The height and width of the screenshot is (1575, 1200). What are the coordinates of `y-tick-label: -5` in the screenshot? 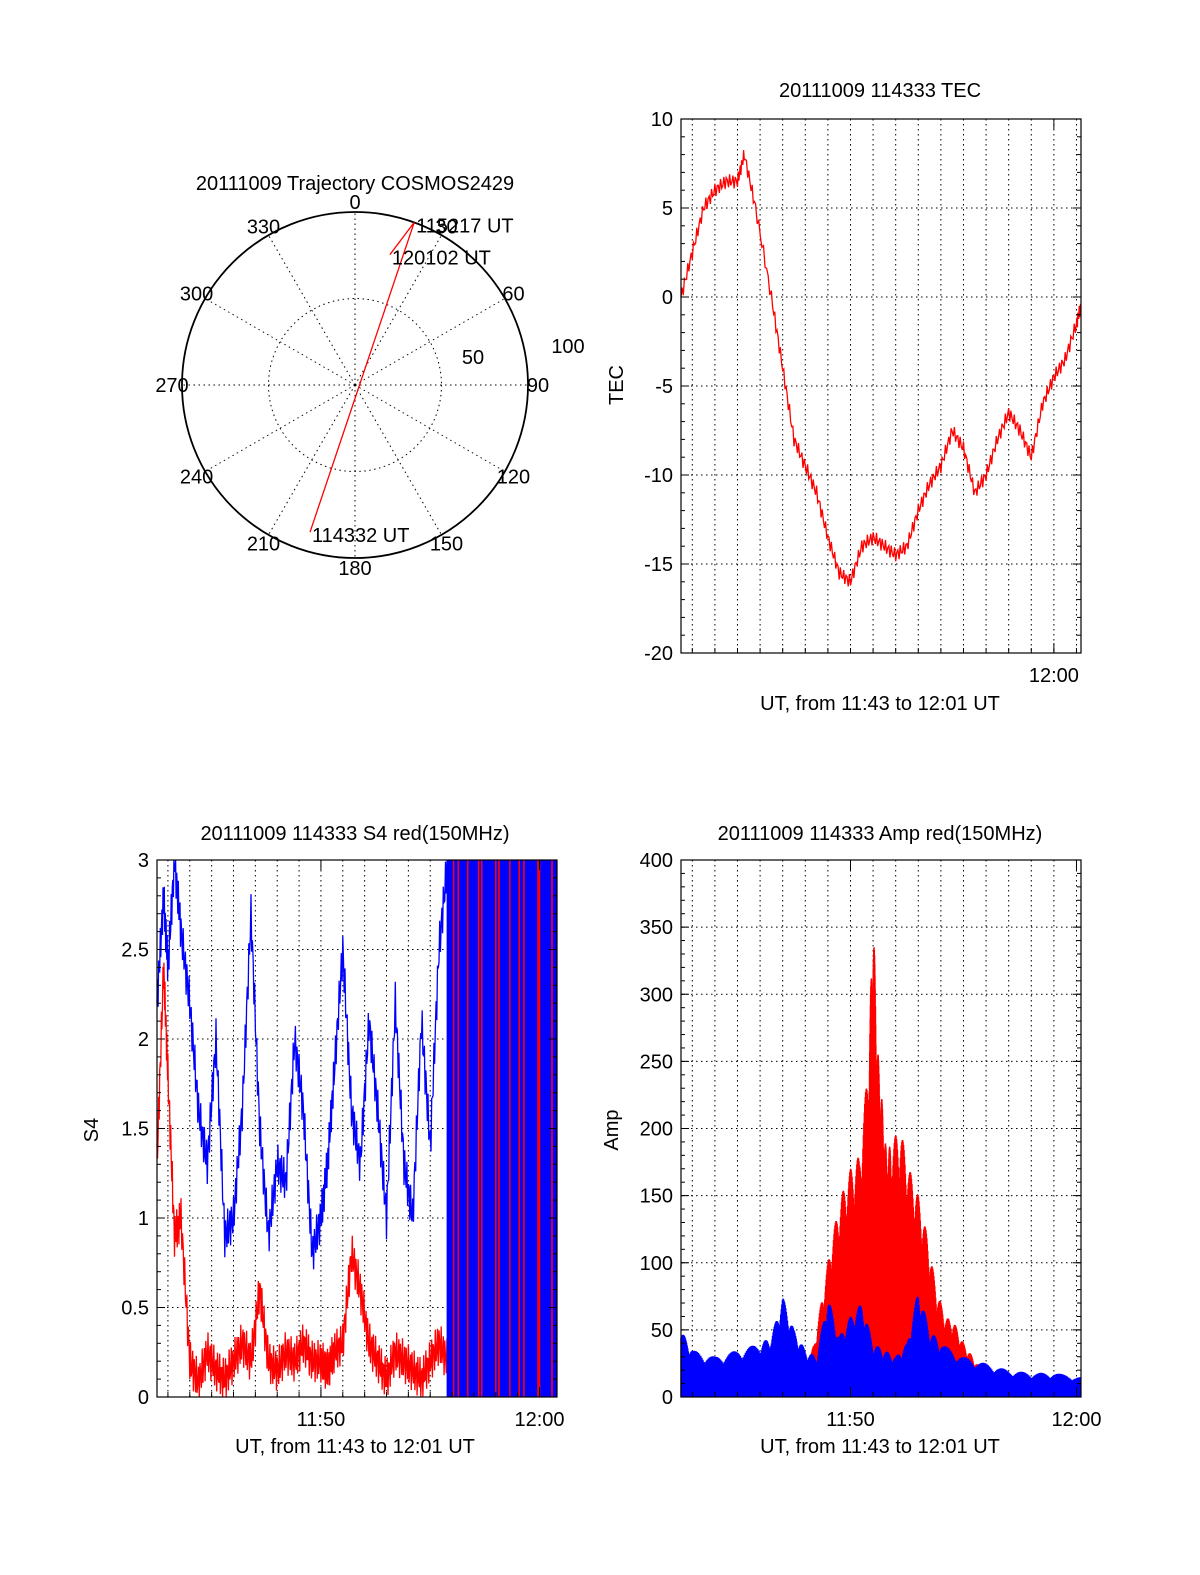 It's located at (664, 387).